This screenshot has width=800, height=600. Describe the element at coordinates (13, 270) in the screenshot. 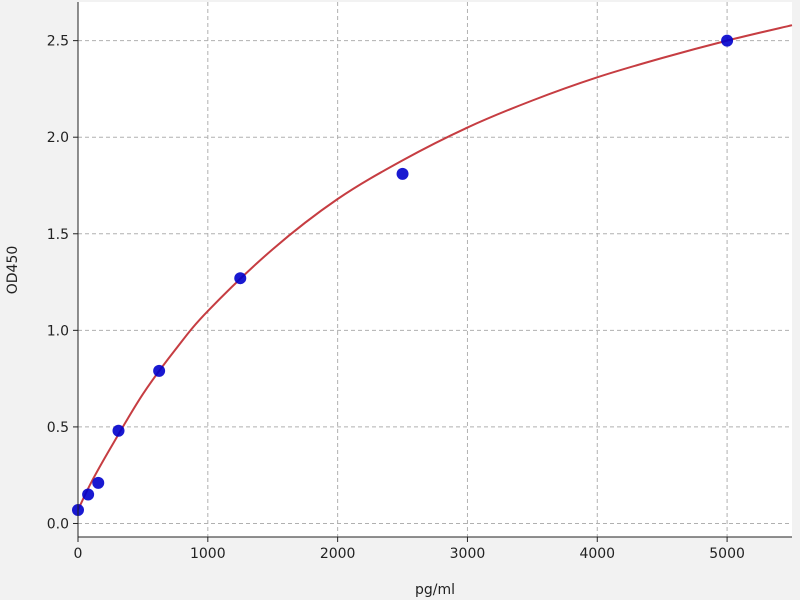

I see `y-axis-label: OD450` at that location.